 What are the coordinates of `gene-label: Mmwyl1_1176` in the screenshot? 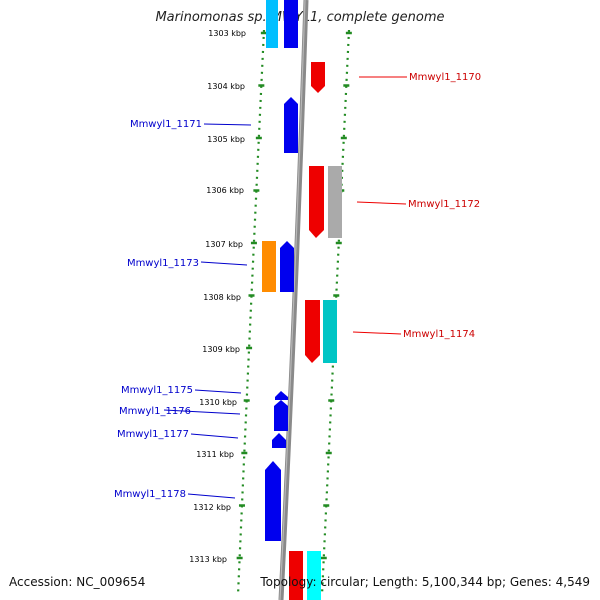 It's located at (155, 411).